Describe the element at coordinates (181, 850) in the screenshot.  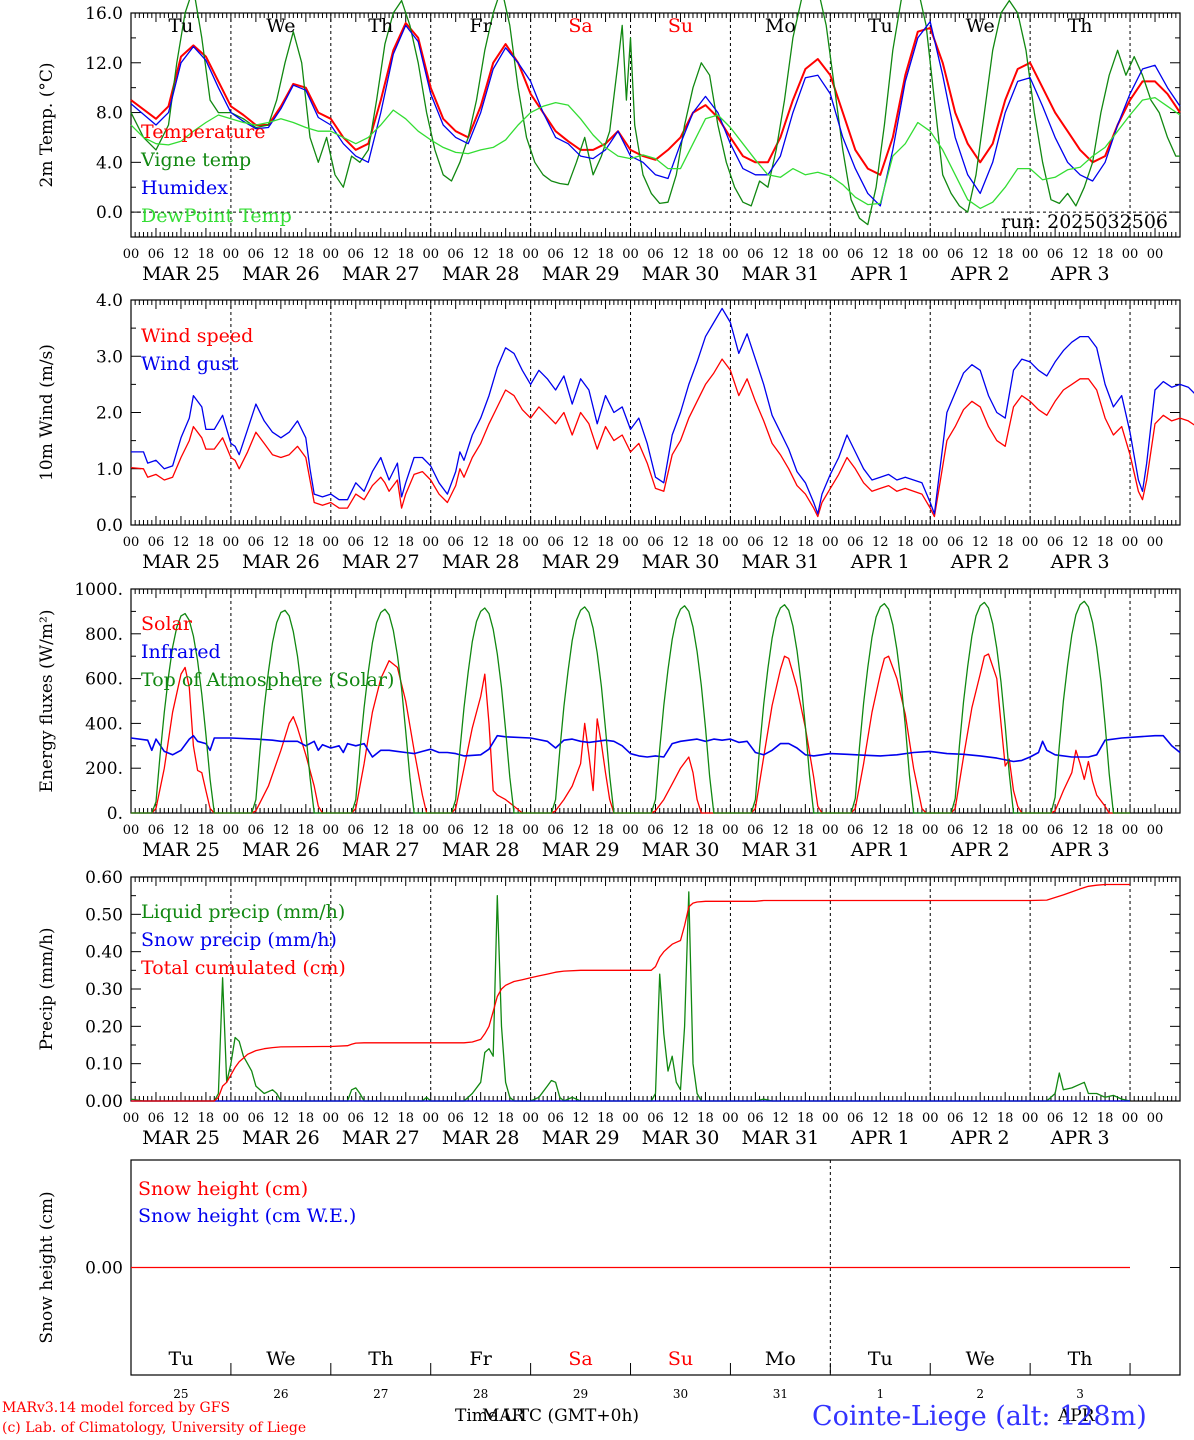
I see `day-label: MAR 25` at that location.